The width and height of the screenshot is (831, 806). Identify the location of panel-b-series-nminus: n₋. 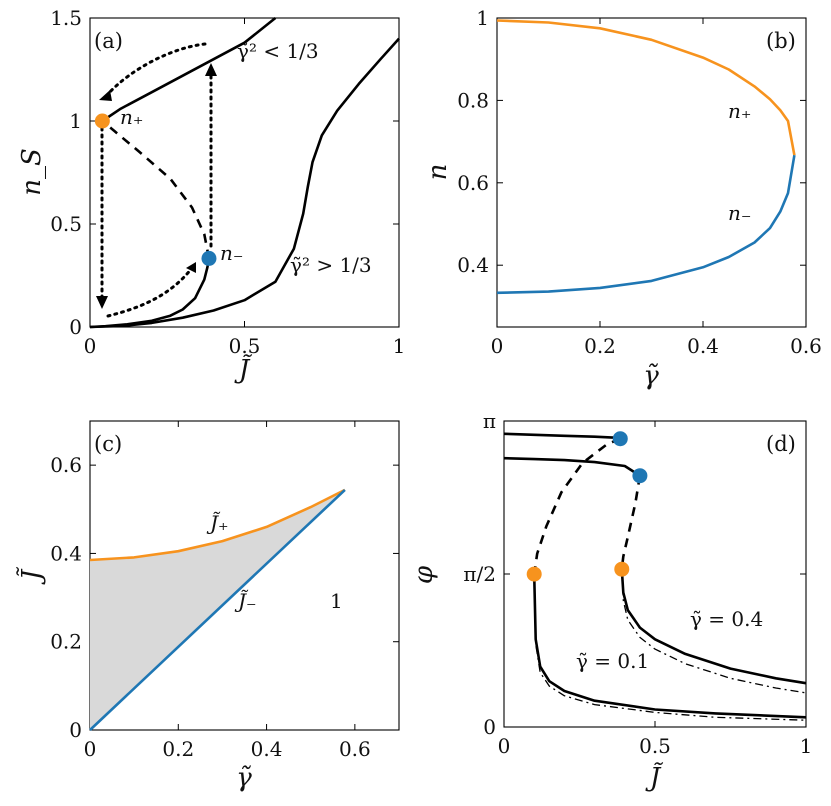
(739, 213).